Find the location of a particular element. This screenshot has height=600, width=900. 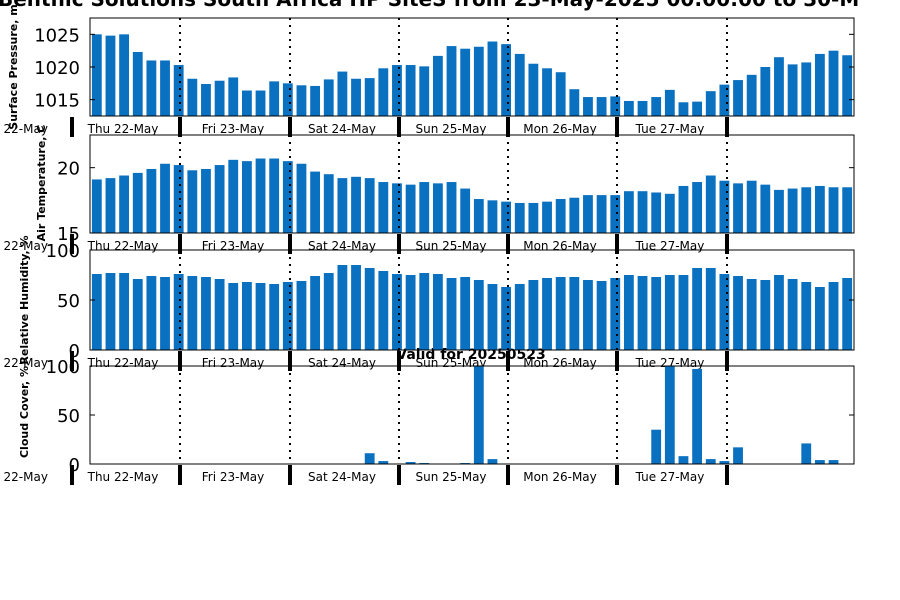

y-tick-label: 15 is located at coordinates (68, 234).